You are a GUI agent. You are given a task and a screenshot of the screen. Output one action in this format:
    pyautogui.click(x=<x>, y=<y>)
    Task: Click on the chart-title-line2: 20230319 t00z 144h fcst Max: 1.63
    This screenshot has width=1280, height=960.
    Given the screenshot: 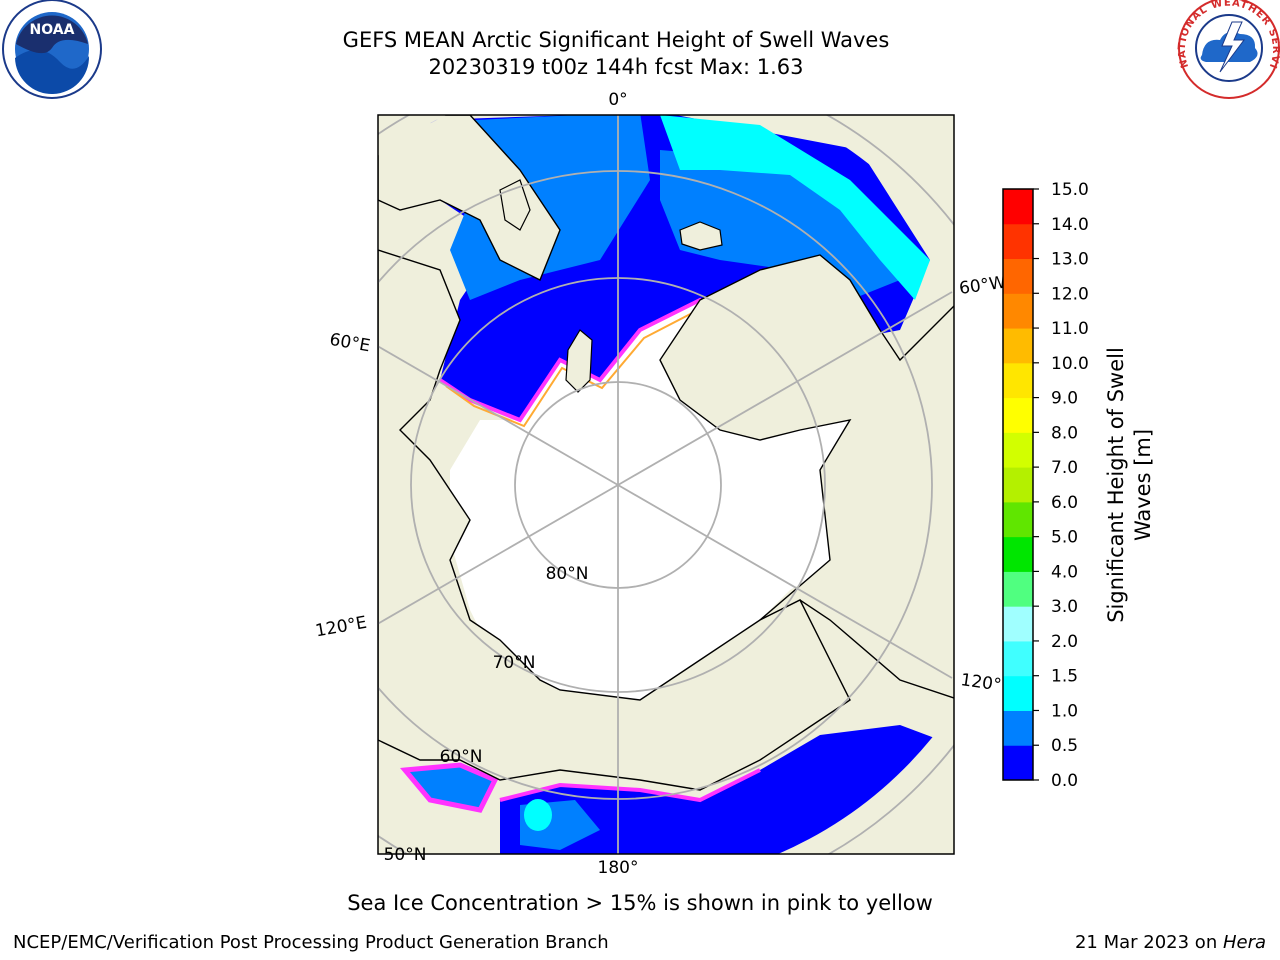 What is the action you would take?
    pyautogui.click(x=616, y=67)
    